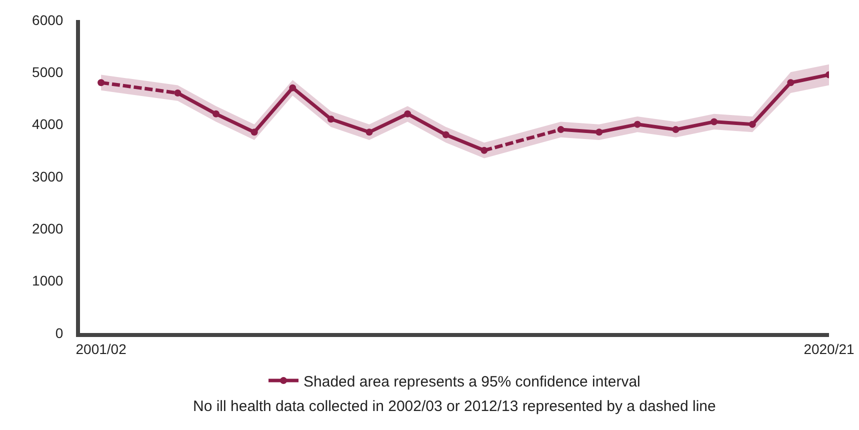  What do you see at coordinates (48, 176) in the screenshot?
I see `y-tick-label: 3000` at bounding box center [48, 176].